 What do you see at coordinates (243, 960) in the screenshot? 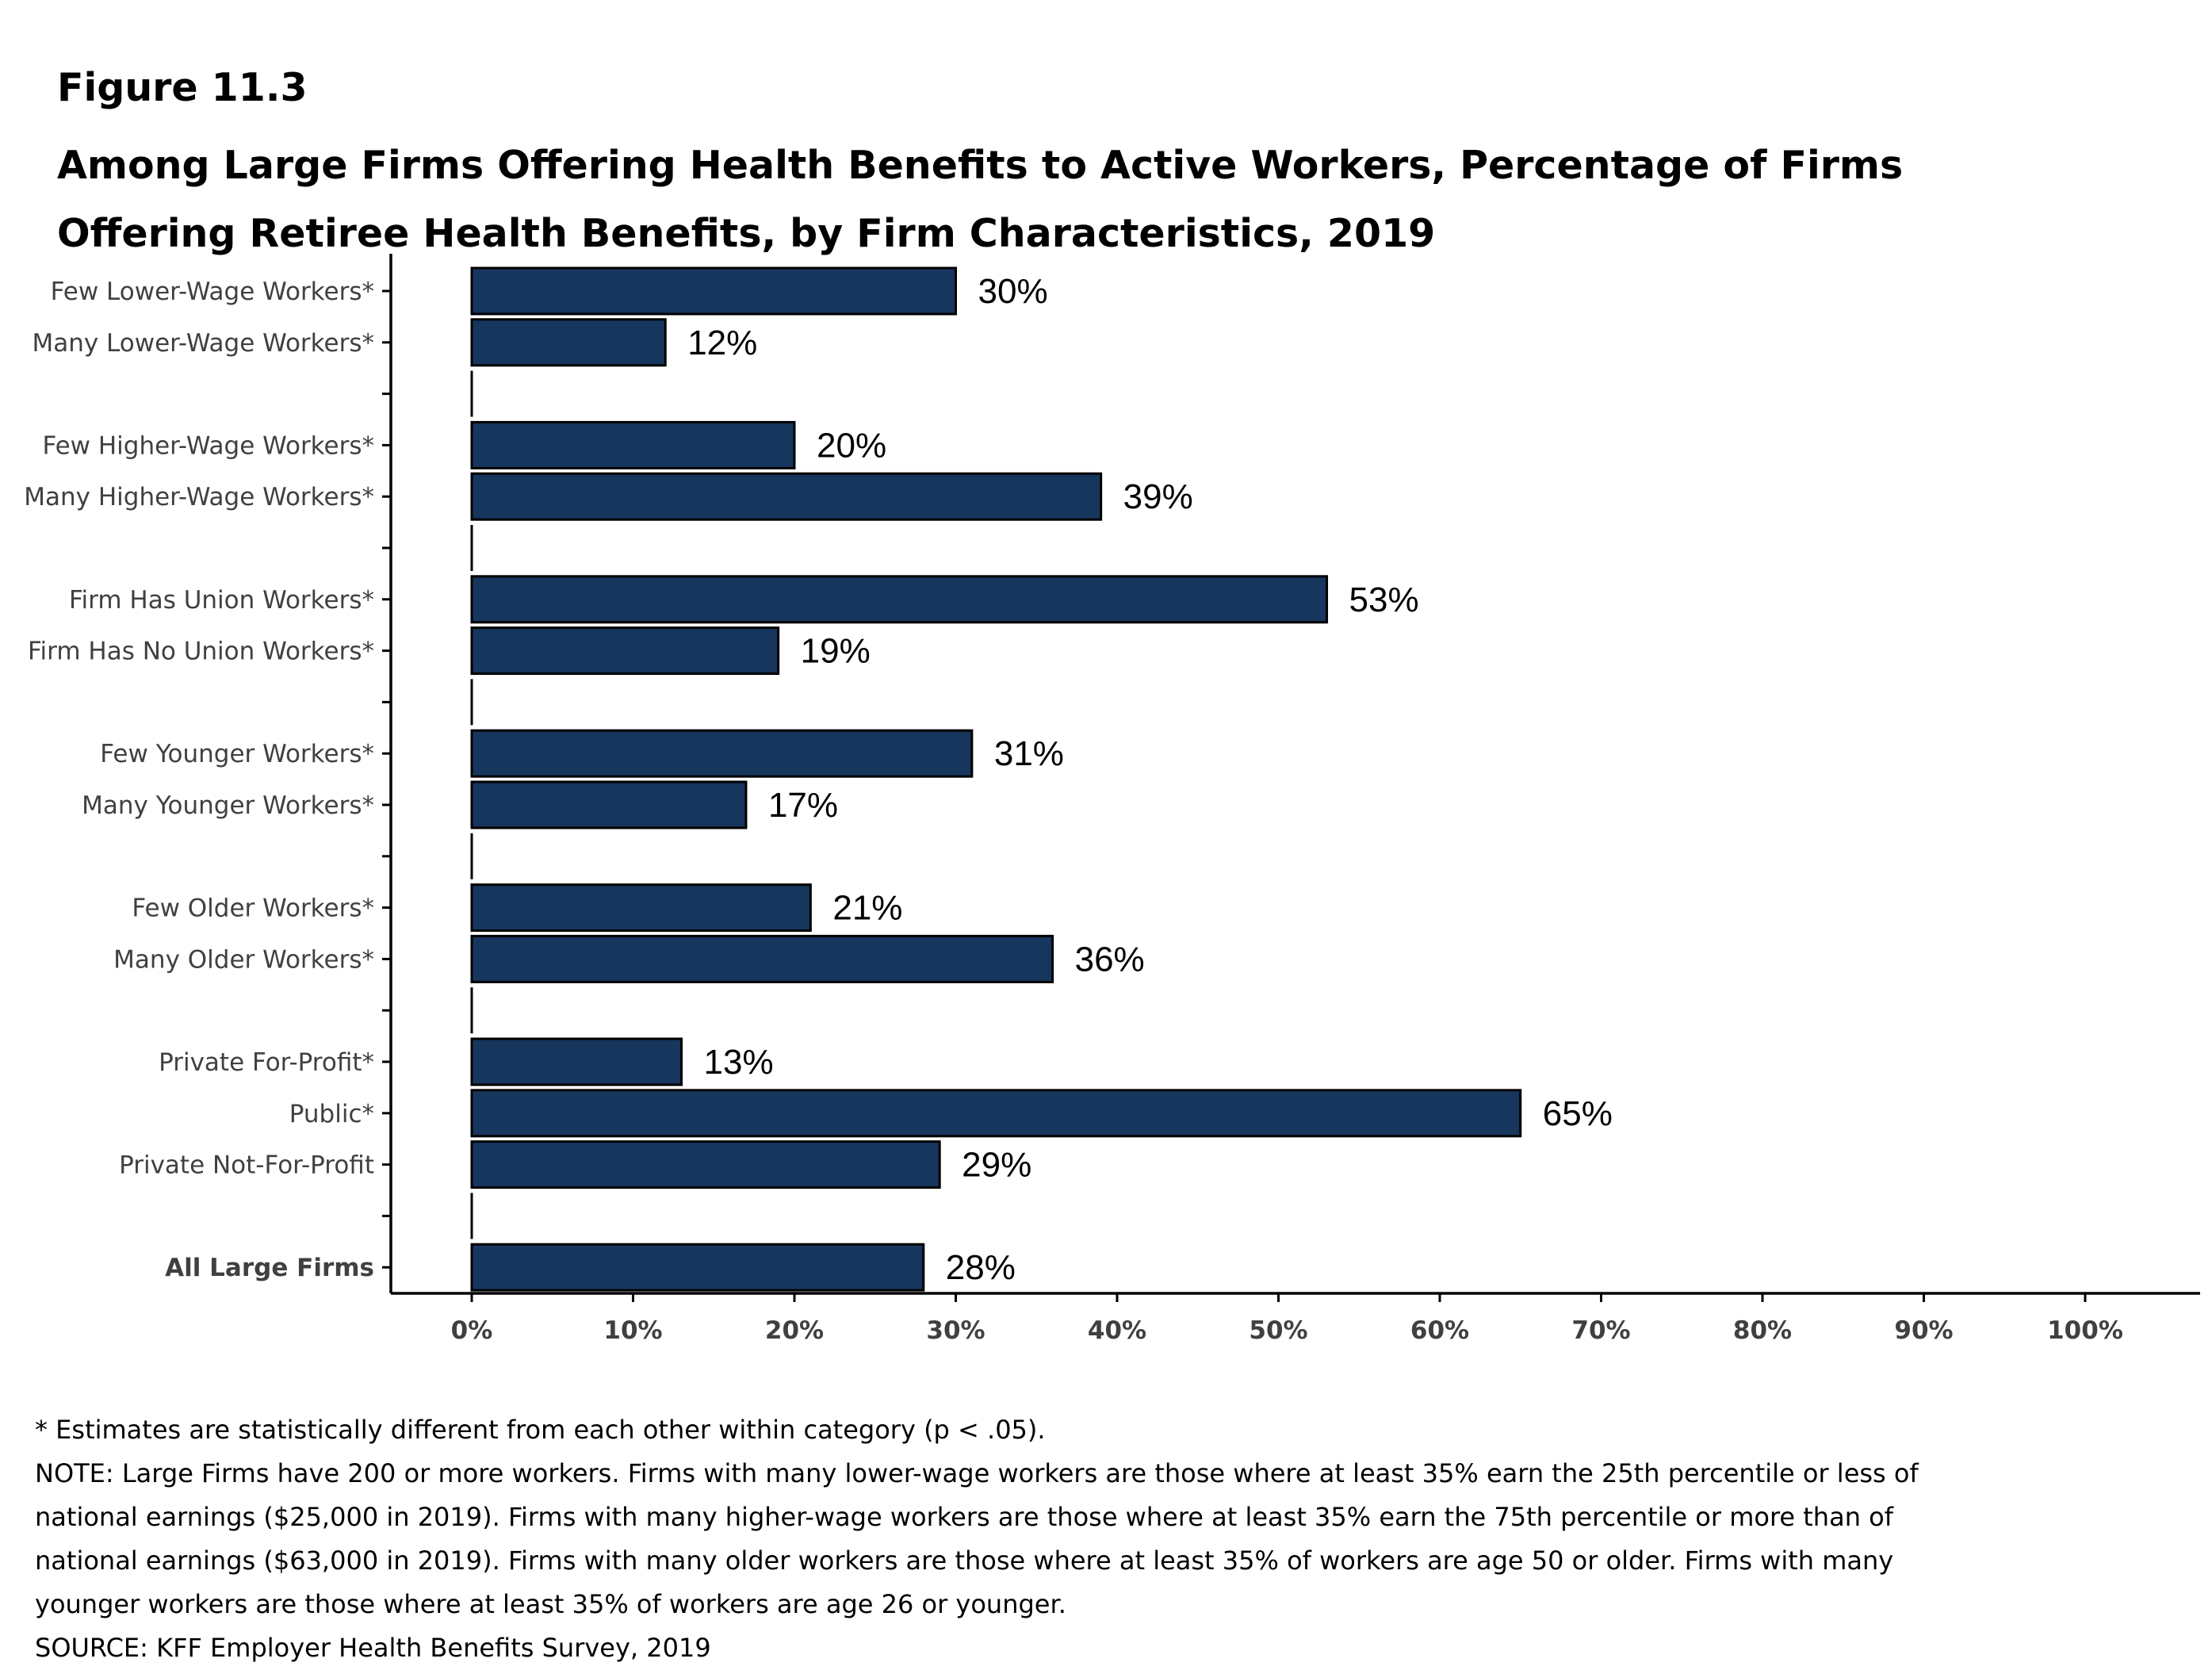
I see `category-label: Many Older Workers*` at bounding box center [243, 960].